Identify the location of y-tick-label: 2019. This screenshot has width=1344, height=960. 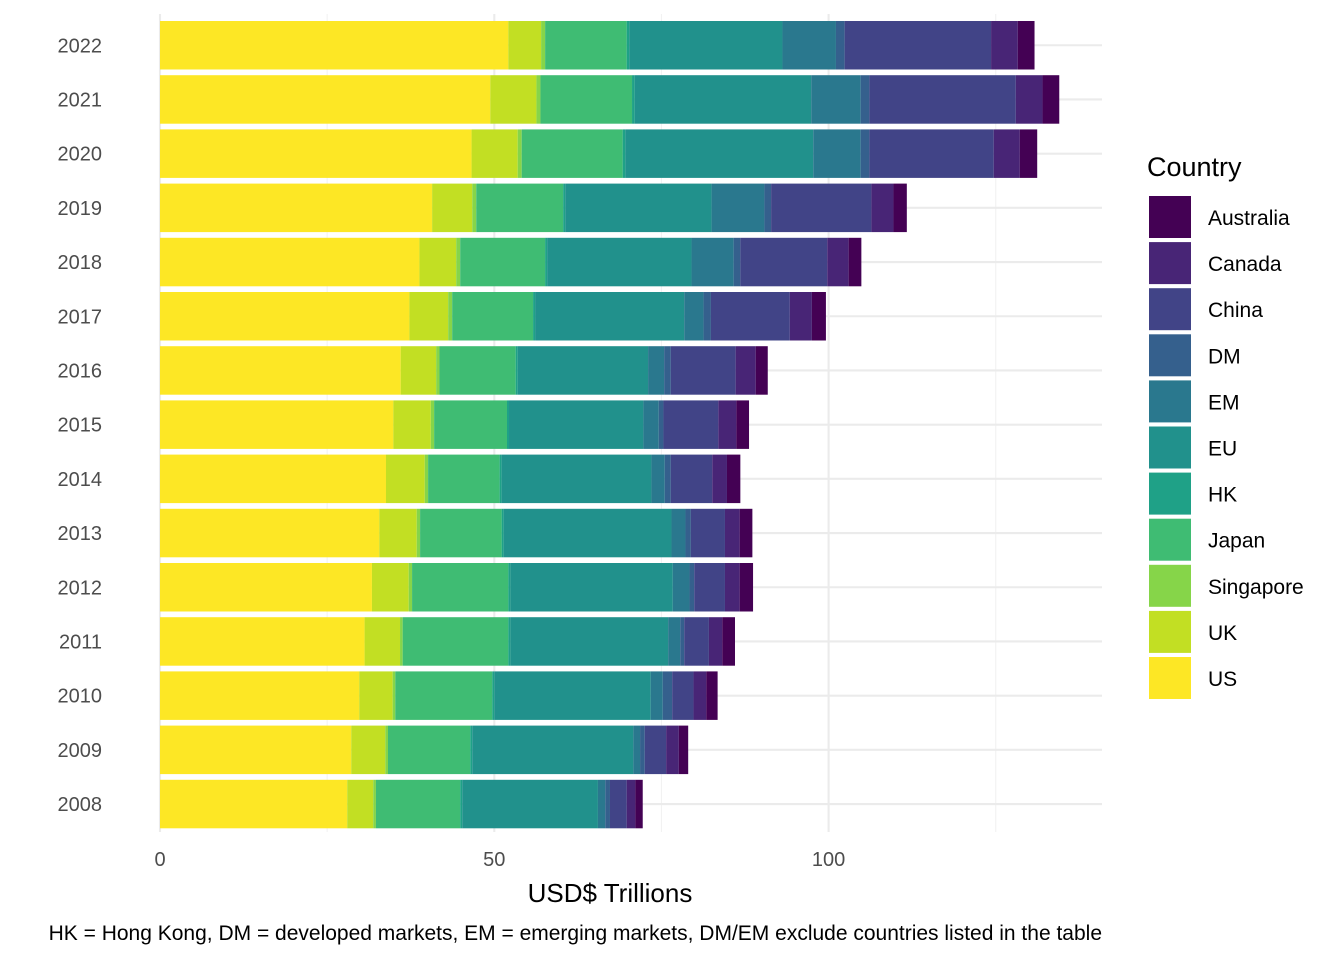
(80, 209).